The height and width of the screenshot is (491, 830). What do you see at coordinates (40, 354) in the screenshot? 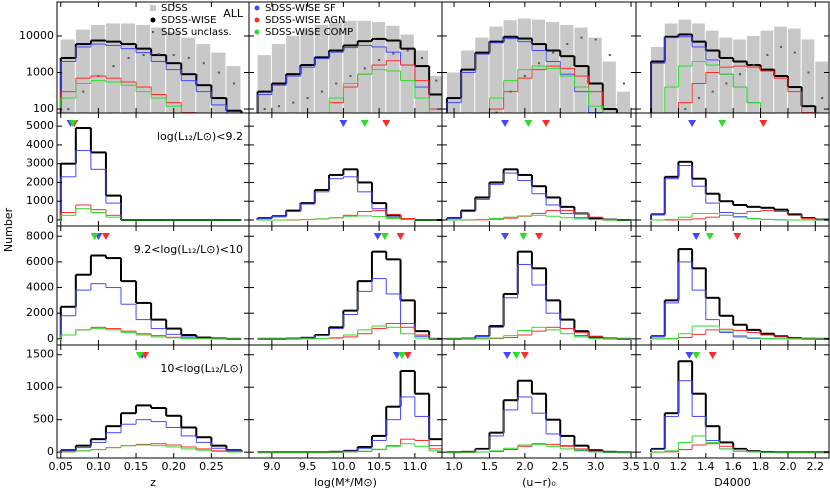
I see `y-tick-label: 1500` at bounding box center [40, 354].